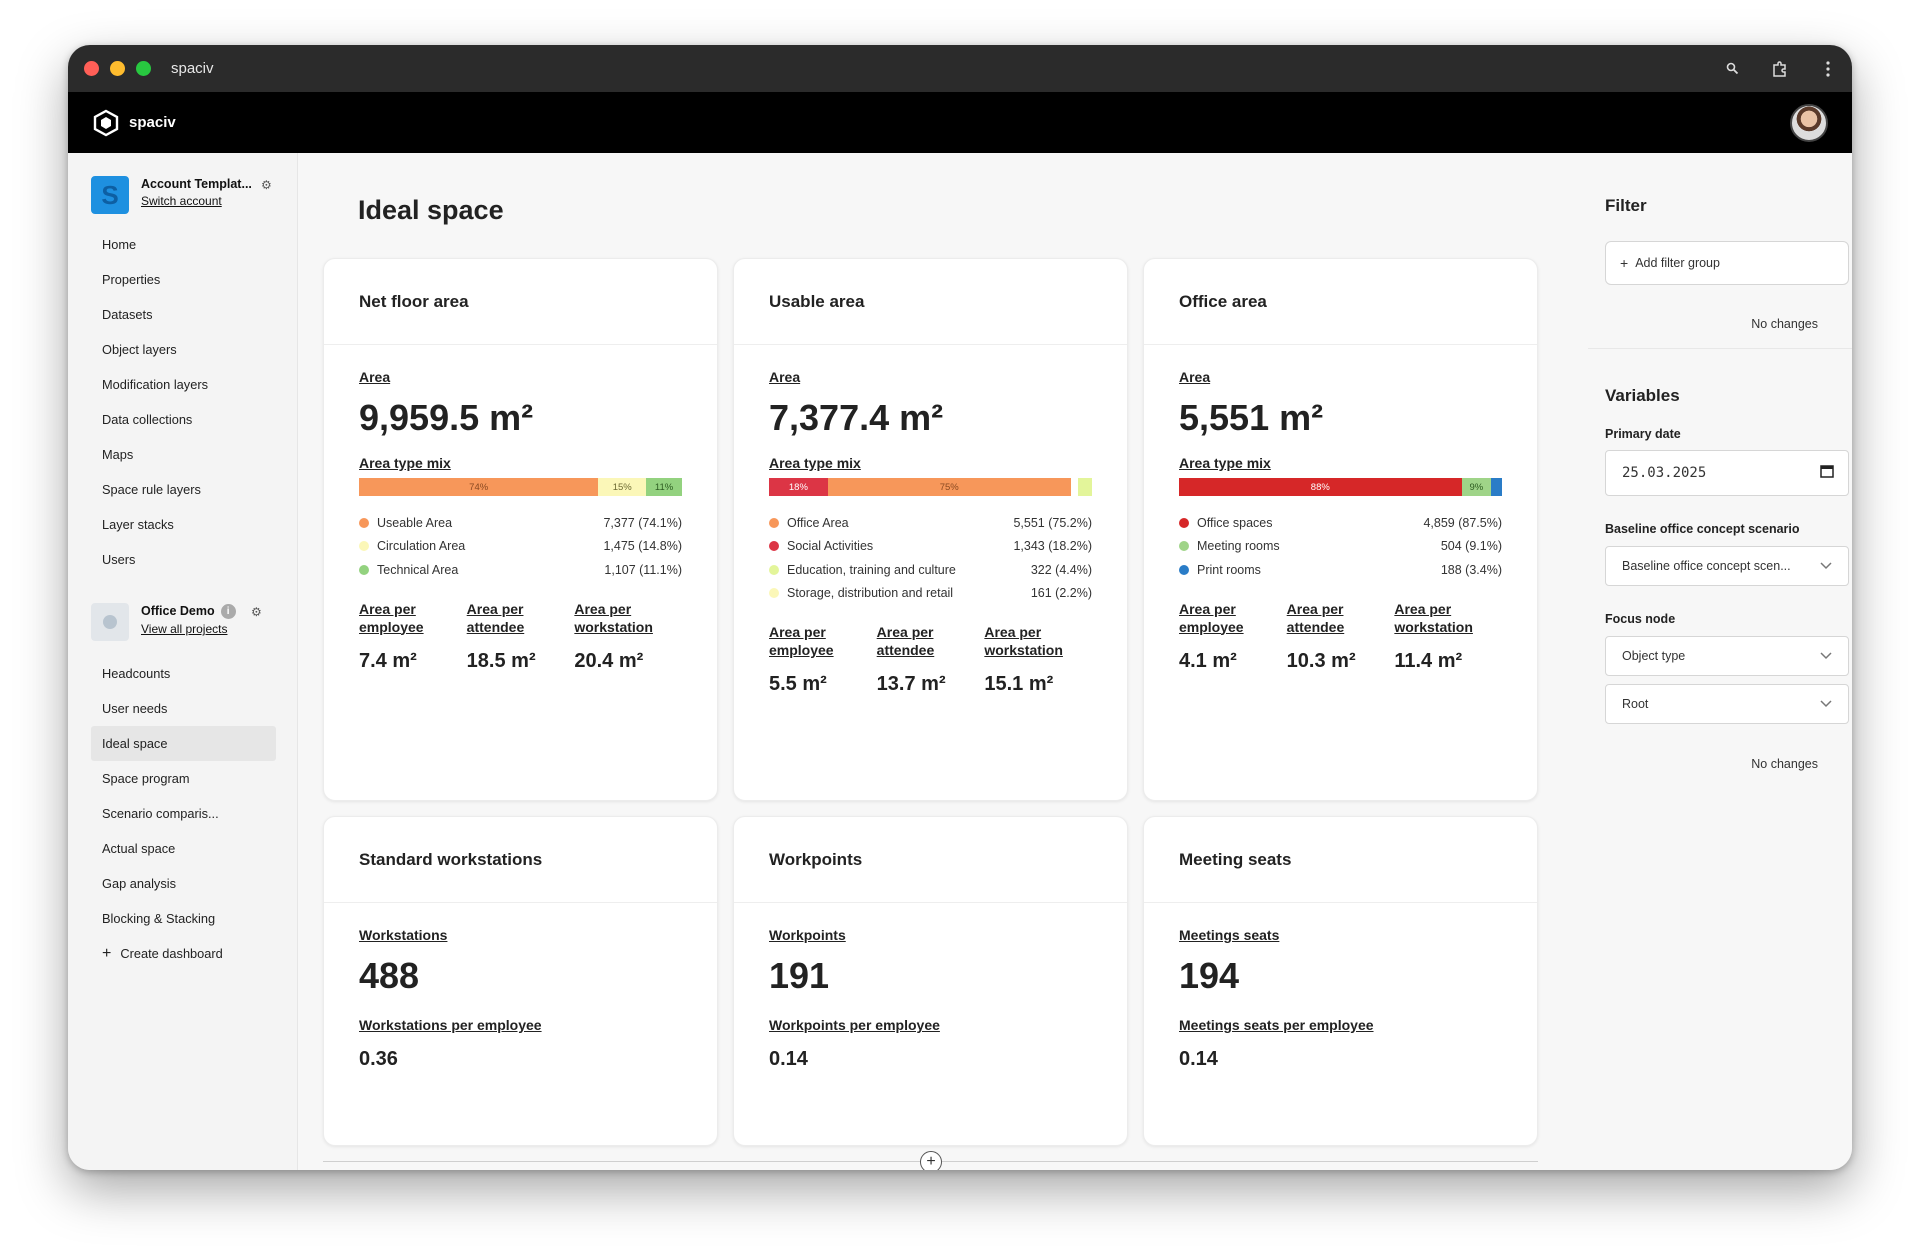 Image resolution: width=1920 pixels, height=1260 pixels. What do you see at coordinates (183, 743) in the screenshot?
I see `sidebar-item-ideal-space: Ideal space` at bounding box center [183, 743].